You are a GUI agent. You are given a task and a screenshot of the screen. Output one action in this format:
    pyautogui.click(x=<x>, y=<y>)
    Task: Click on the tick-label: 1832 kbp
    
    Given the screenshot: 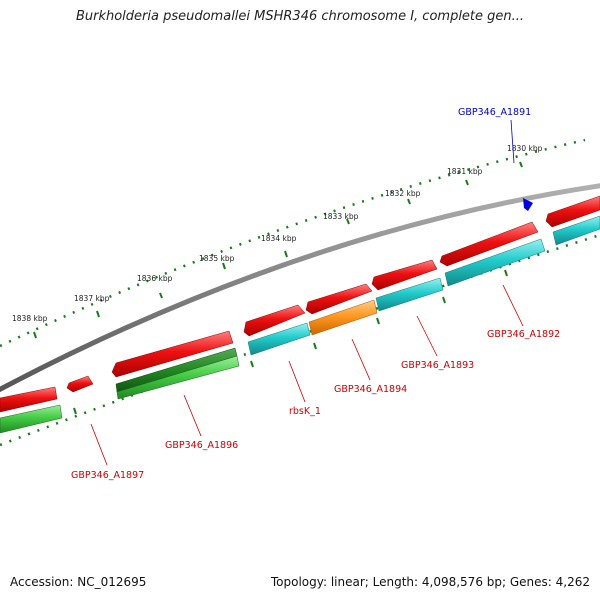 What is the action you would take?
    pyautogui.click(x=403, y=193)
    